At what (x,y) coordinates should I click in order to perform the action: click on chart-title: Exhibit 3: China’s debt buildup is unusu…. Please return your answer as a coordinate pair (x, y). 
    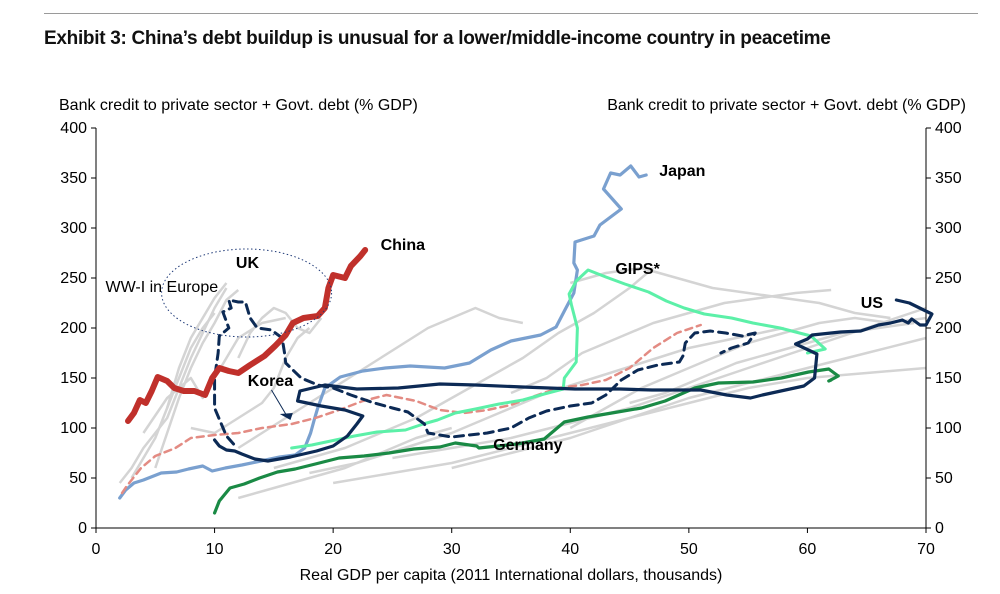
    Looking at the image, I should click on (437, 38).